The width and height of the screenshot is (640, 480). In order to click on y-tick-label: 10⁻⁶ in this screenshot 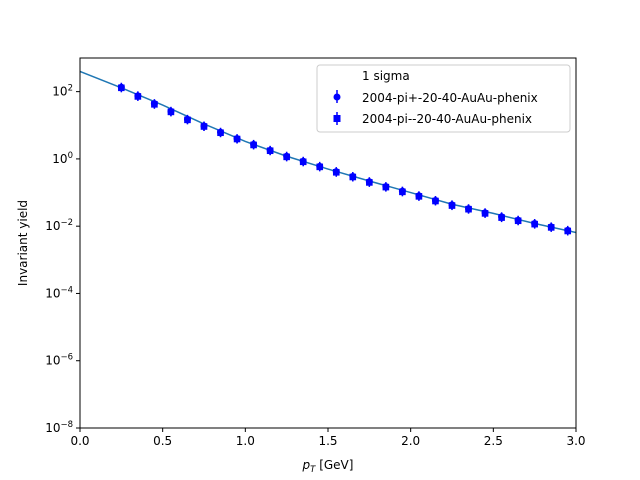, I will do `click(59, 360)`.